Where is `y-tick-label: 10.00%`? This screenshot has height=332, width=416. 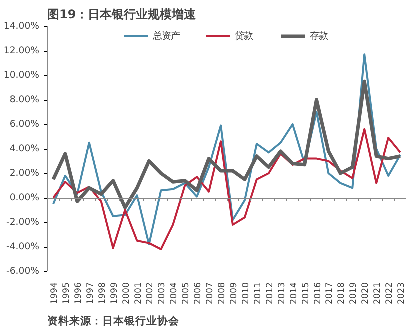 y-tick-label: 10.00% is located at coordinates (22, 75).